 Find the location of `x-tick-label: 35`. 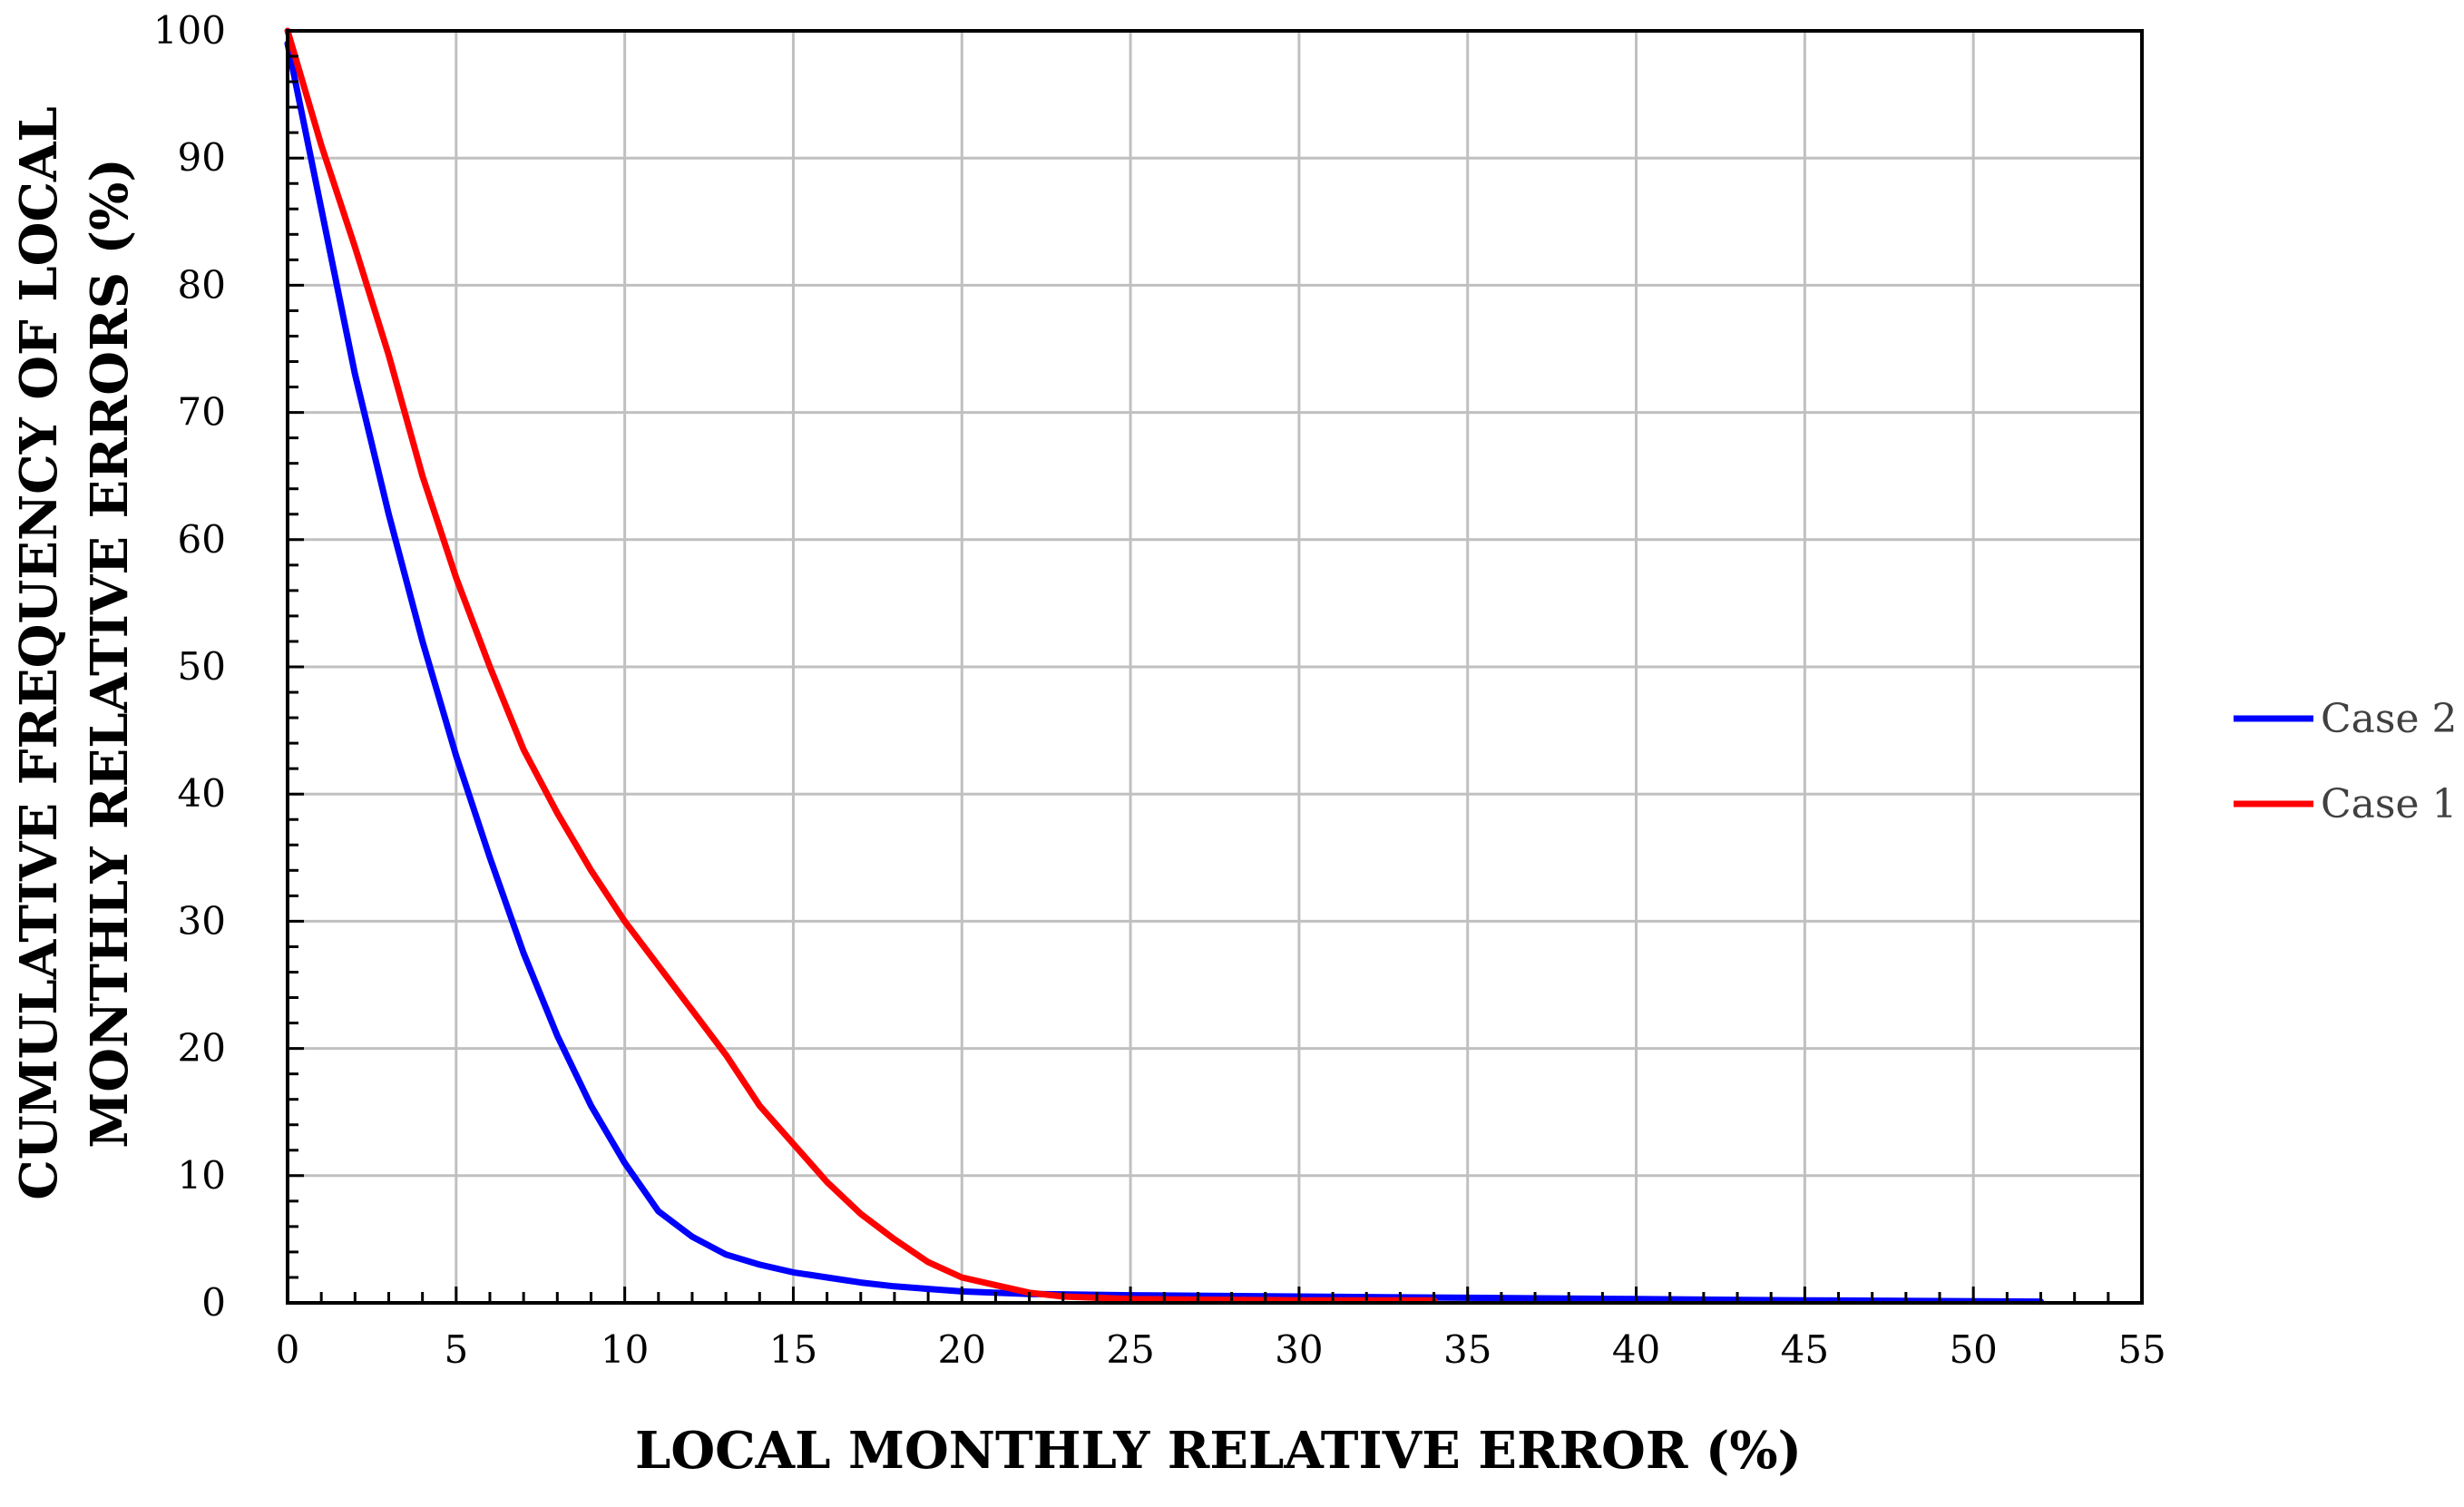

x-tick-label: 35 is located at coordinates (1467, 1349).